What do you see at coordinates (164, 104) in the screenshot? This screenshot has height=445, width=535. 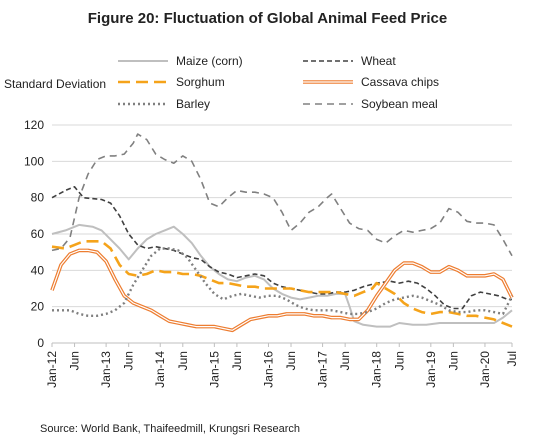 I see `legend-item-barley: Barley` at bounding box center [164, 104].